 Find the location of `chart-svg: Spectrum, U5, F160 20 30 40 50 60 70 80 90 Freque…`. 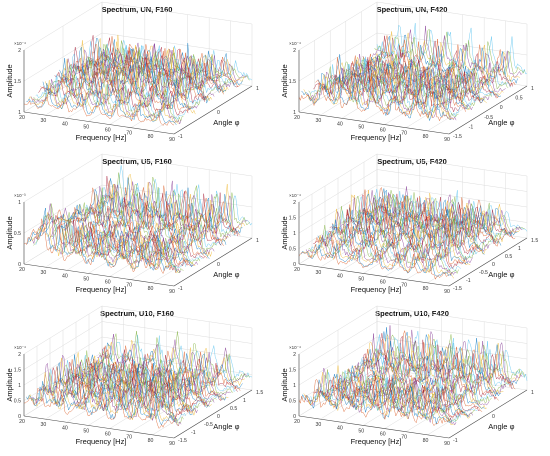

chart-svg: Spectrum, U5, F160 20 30 40 50 60 70 80 90 Freque… is located at coordinates (132, 224).